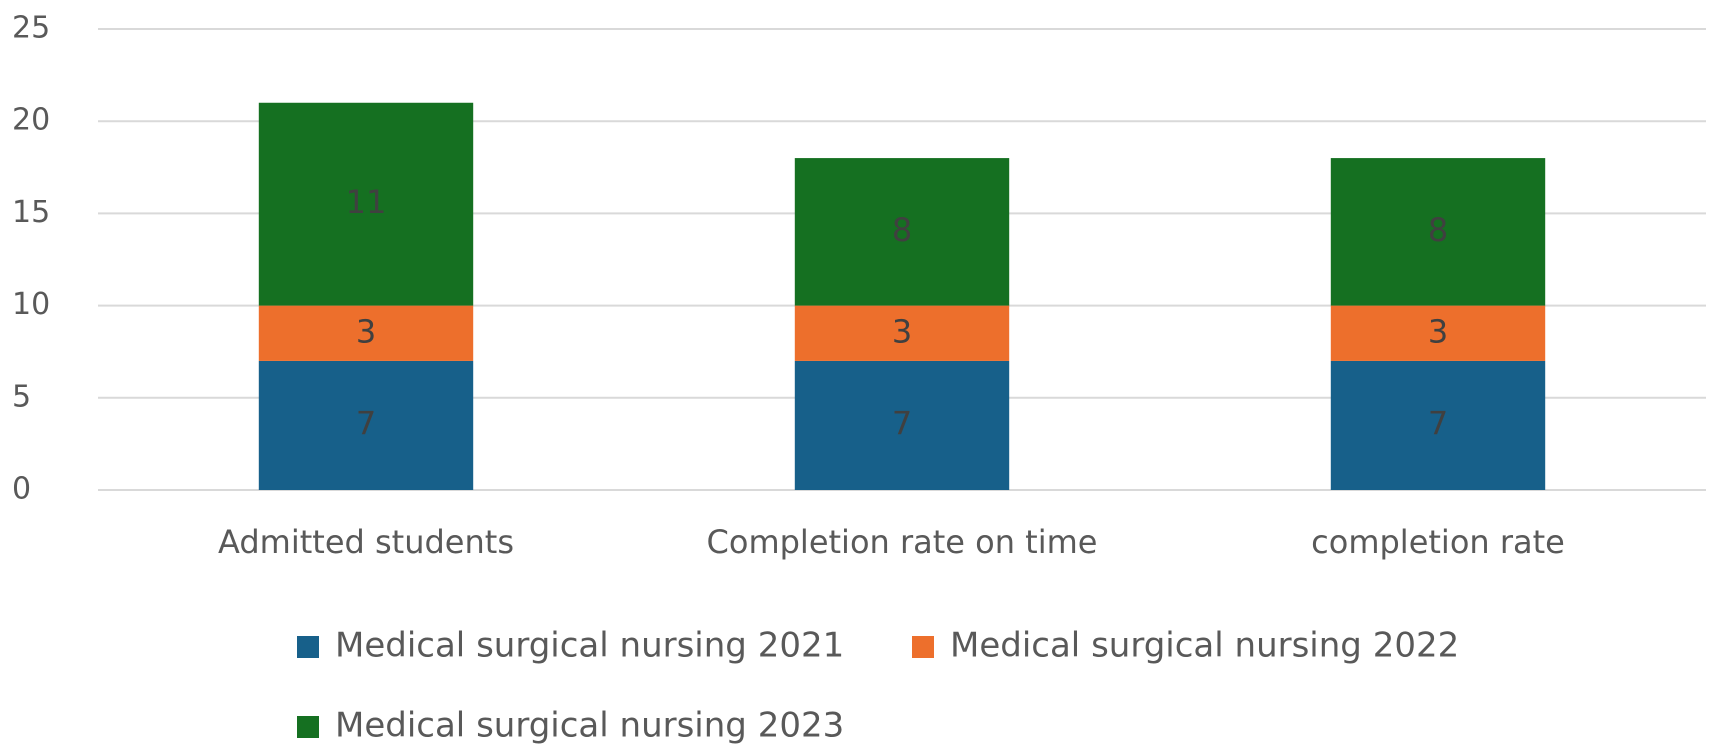  What do you see at coordinates (366, 542) in the screenshot?
I see `x-tick-label: Admitted students` at bounding box center [366, 542].